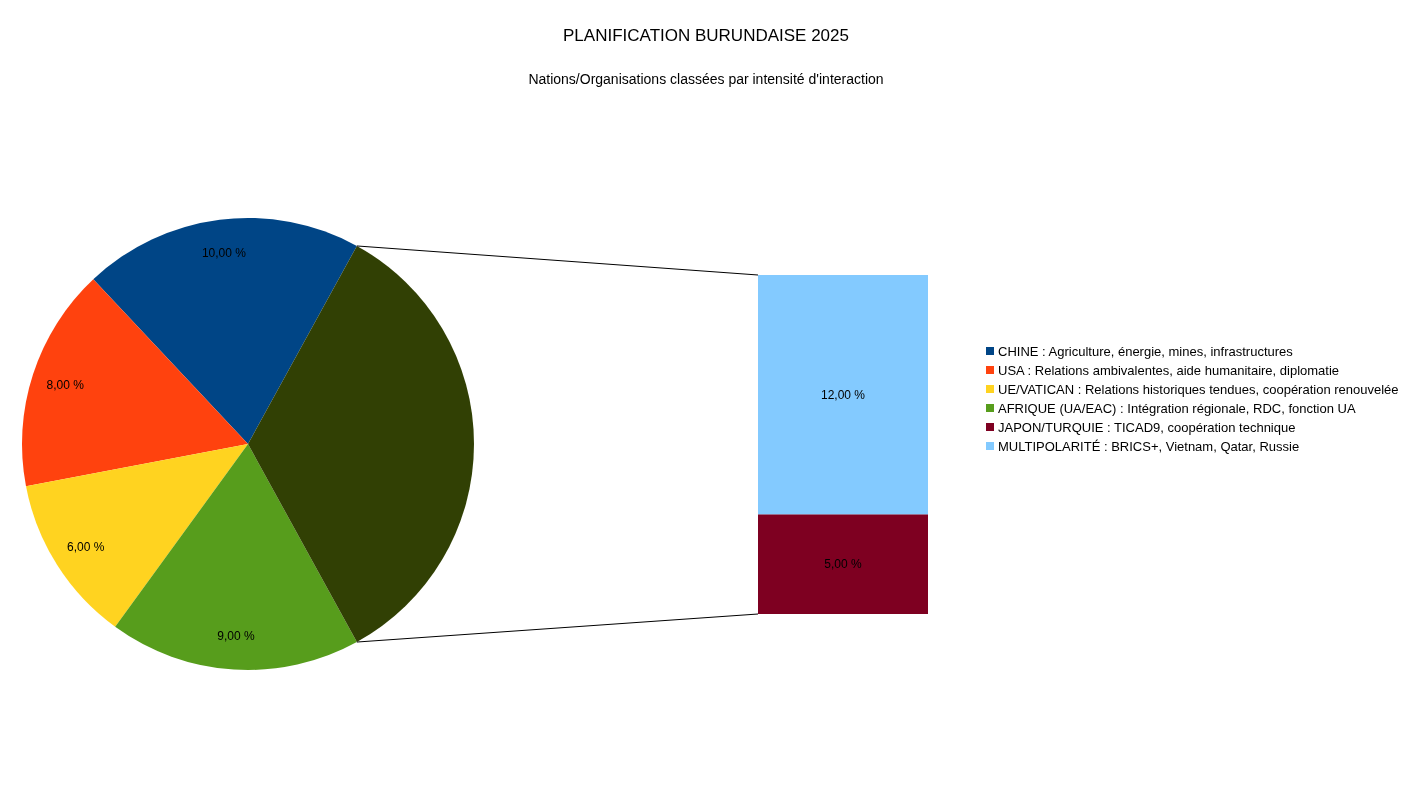 The image size is (1413, 798). What do you see at coordinates (706, 79) in the screenshot?
I see `chart-subtitle: Nations/Organisations classées par intensité d'interaction` at bounding box center [706, 79].